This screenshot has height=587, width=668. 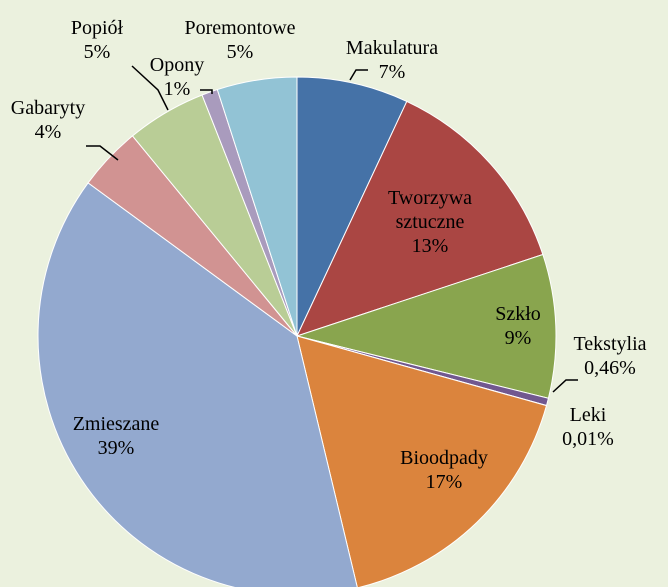 What do you see at coordinates (97, 40) in the screenshot?
I see `slice-label: Popiół 5%` at bounding box center [97, 40].